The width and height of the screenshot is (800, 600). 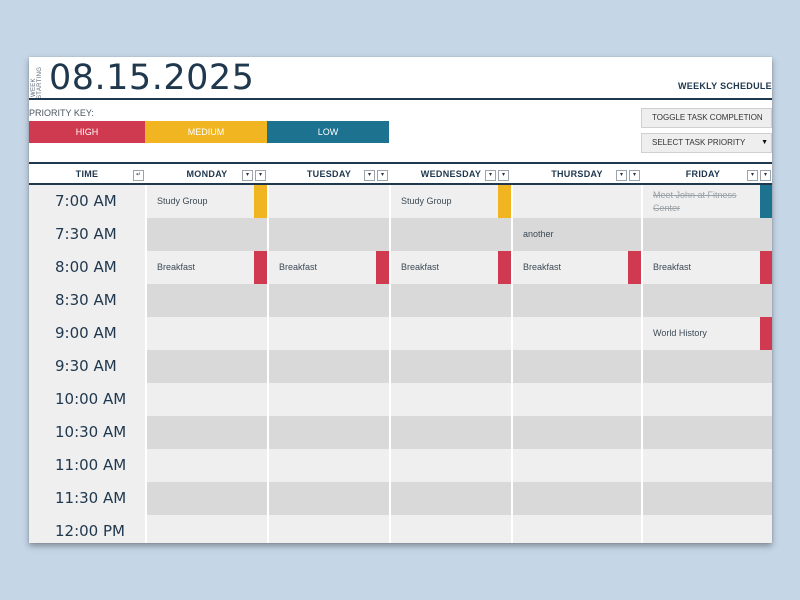 What do you see at coordinates (577, 174) in the screenshot?
I see `column-header-thursday: THURSDAY` at bounding box center [577, 174].